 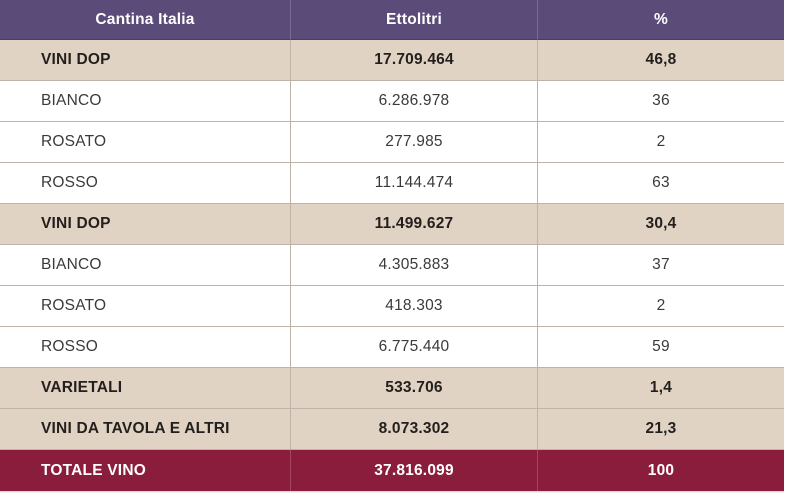 I want to click on table-bottom-edge, so click(x=392, y=492).